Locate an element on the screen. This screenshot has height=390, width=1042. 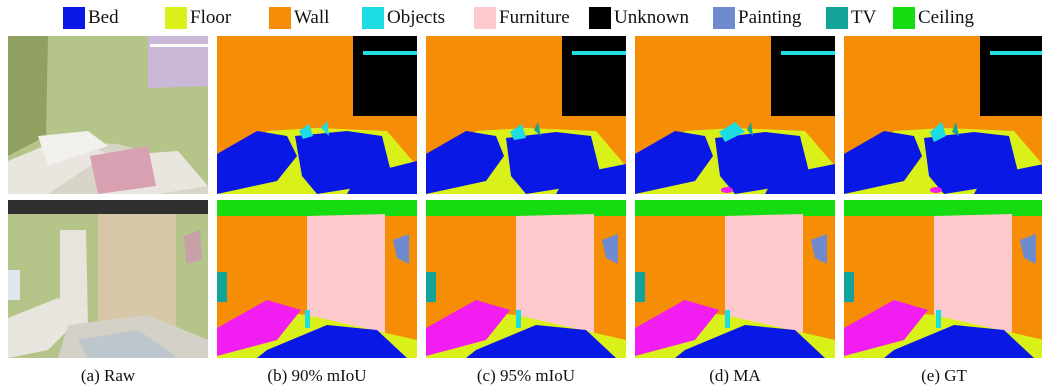
legend-label-objects: Objects is located at coordinates (416, 17).